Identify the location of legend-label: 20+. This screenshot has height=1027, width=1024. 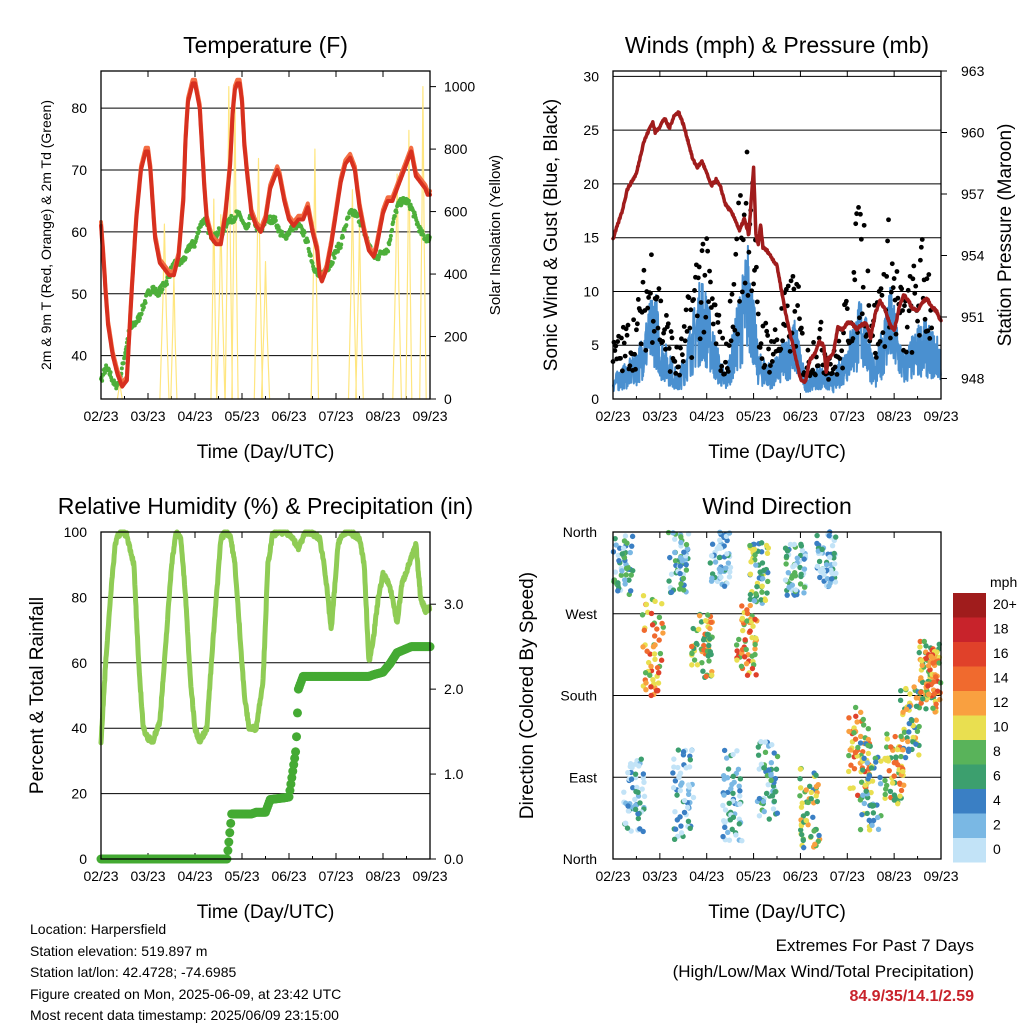
(1005, 604).